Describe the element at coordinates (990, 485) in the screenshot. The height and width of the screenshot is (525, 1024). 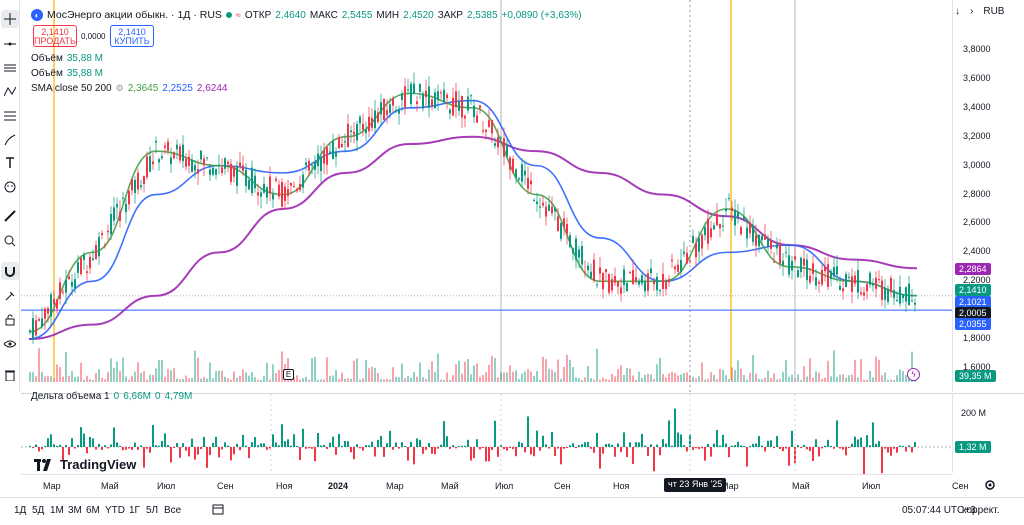
I see `settings-icon` at that location.